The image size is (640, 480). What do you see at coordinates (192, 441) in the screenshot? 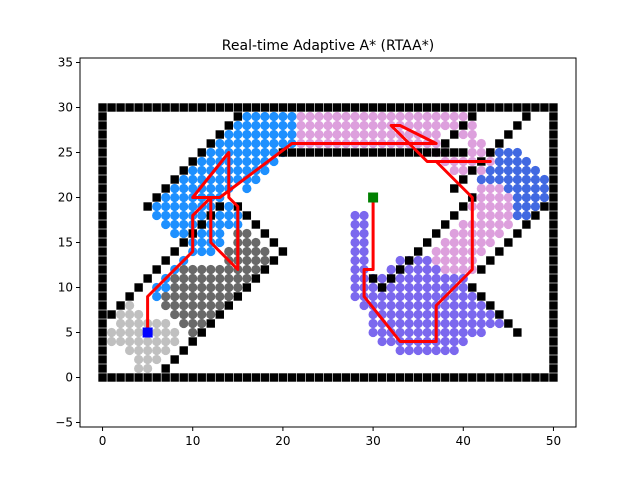
I see `x-tick-label: 10` at bounding box center [192, 441].